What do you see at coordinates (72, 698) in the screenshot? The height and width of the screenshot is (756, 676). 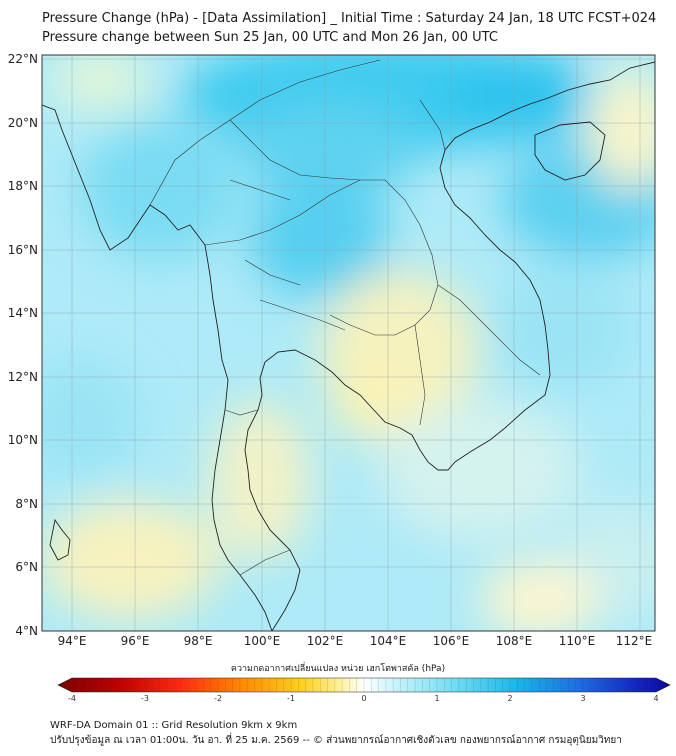 I see `colorbar-tick-label: -4` at bounding box center [72, 698].